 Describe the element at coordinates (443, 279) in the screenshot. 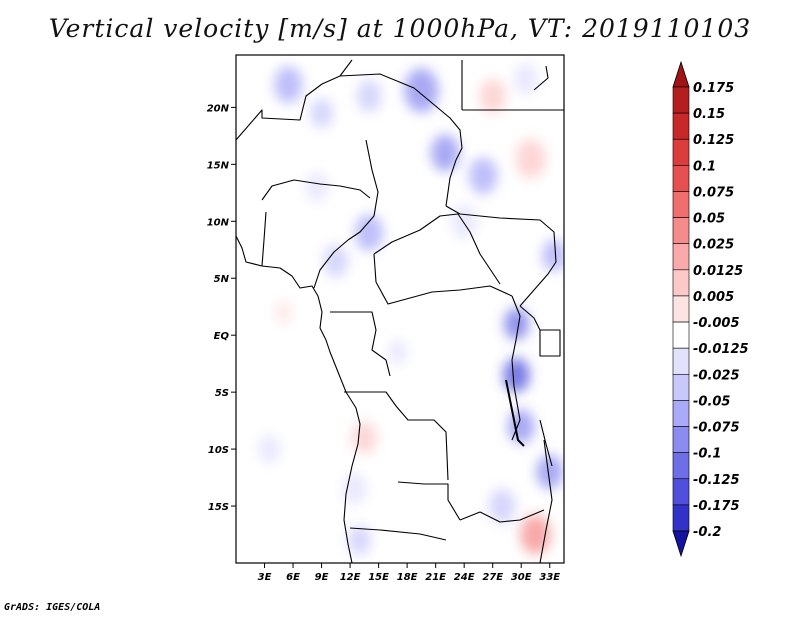

I see `border-car-south` at that location.